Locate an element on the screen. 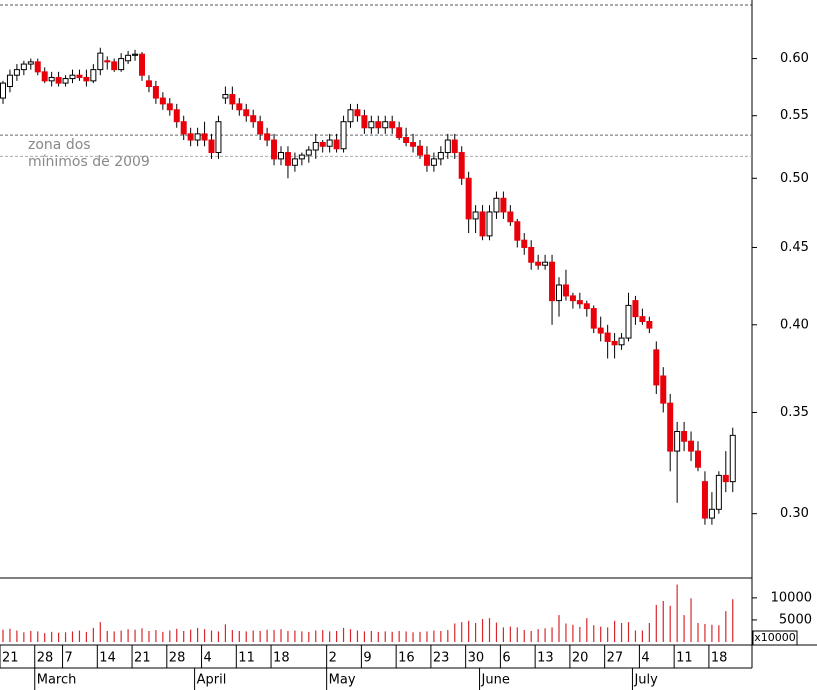  annotation: mínimos de 2009 is located at coordinates (89, 162).